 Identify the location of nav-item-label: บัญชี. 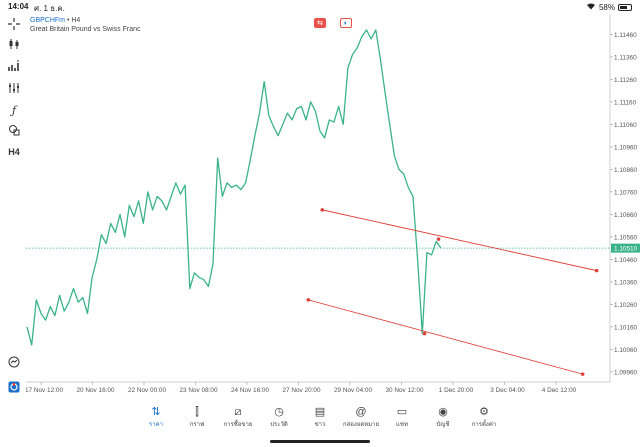
(443, 425).